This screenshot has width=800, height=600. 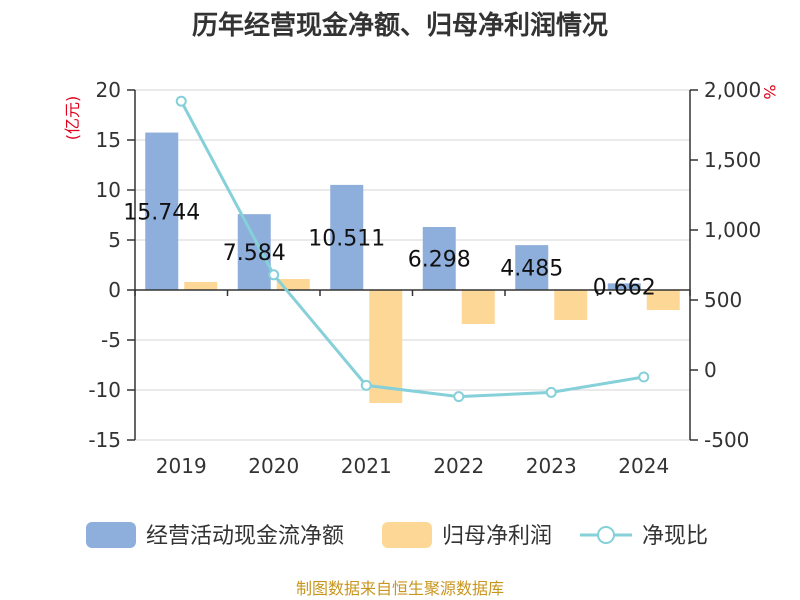 What do you see at coordinates (108, 190) in the screenshot?
I see `left-tick-label-2: 10` at bounding box center [108, 190].